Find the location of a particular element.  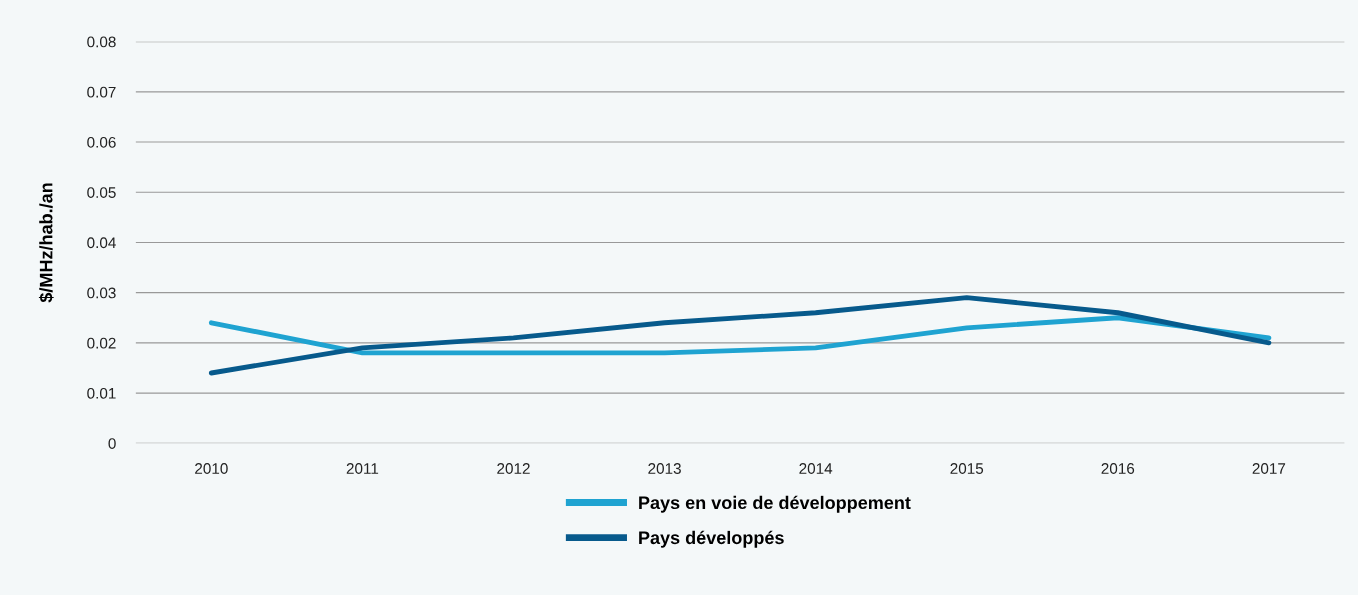

x-tick-label: 2015 is located at coordinates (967, 468).